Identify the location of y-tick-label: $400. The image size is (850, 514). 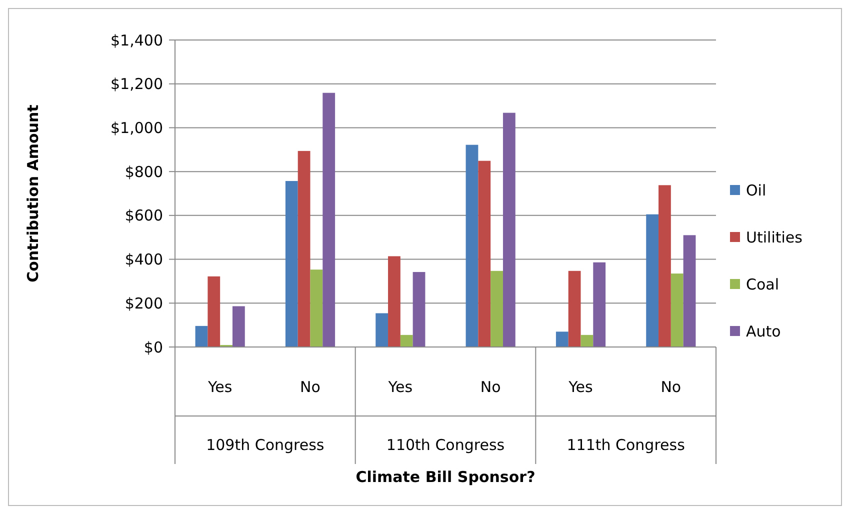
(143, 259).